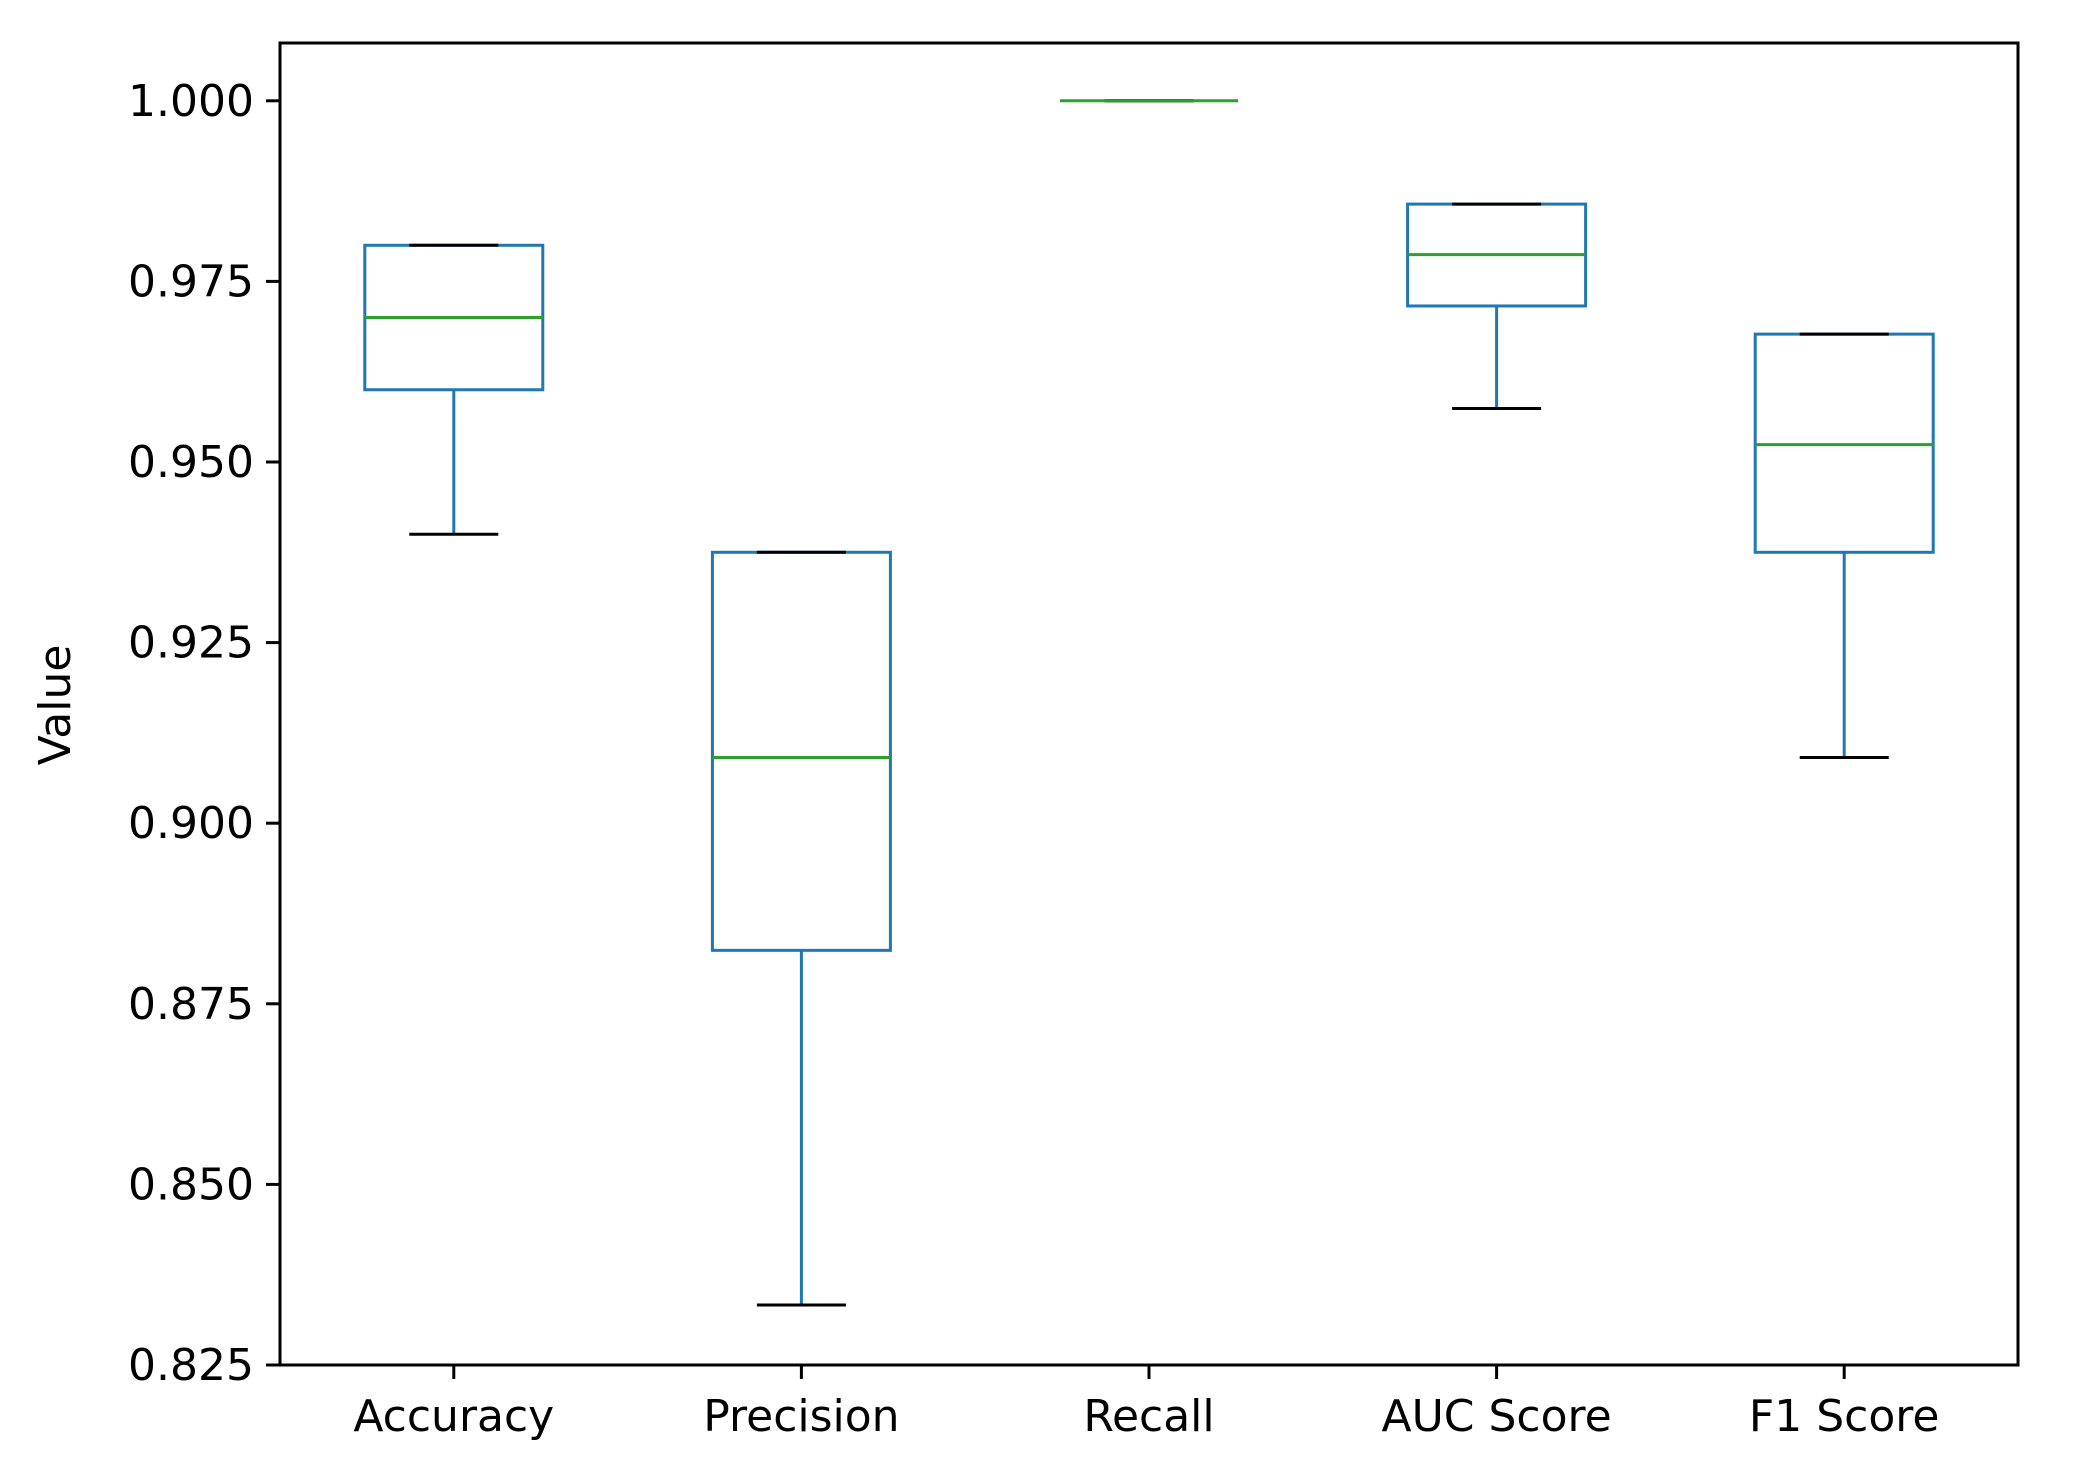 The height and width of the screenshot is (1470, 2073). Describe the element at coordinates (191, 823) in the screenshot. I see `y-tick-label: 0.900` at that location.